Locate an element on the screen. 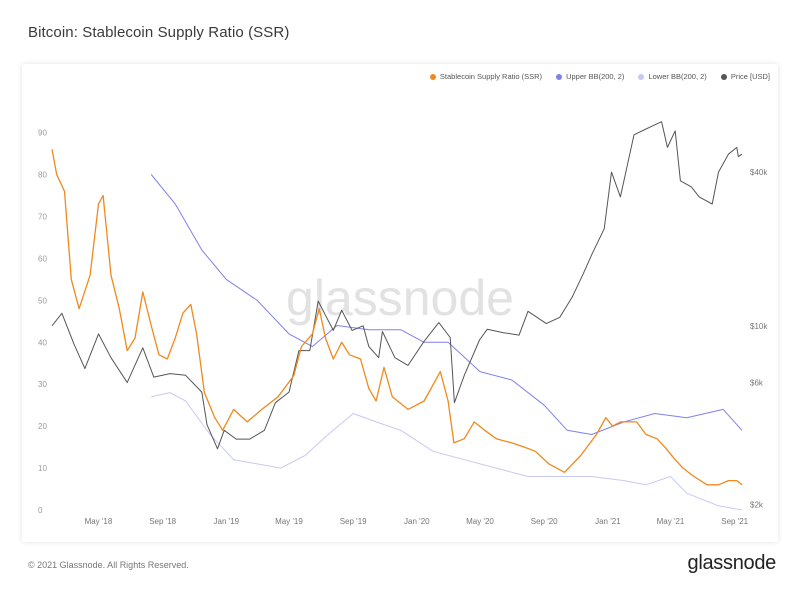 The height and width of the screenshot is (600, 800). chart-title: Bitcoin: Stablecoin Supply Ratio (SSR) is located at coordinates (159, 32).